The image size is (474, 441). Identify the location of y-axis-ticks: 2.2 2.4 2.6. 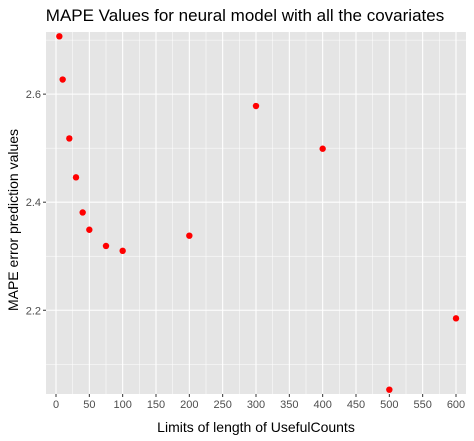
(36, 203).